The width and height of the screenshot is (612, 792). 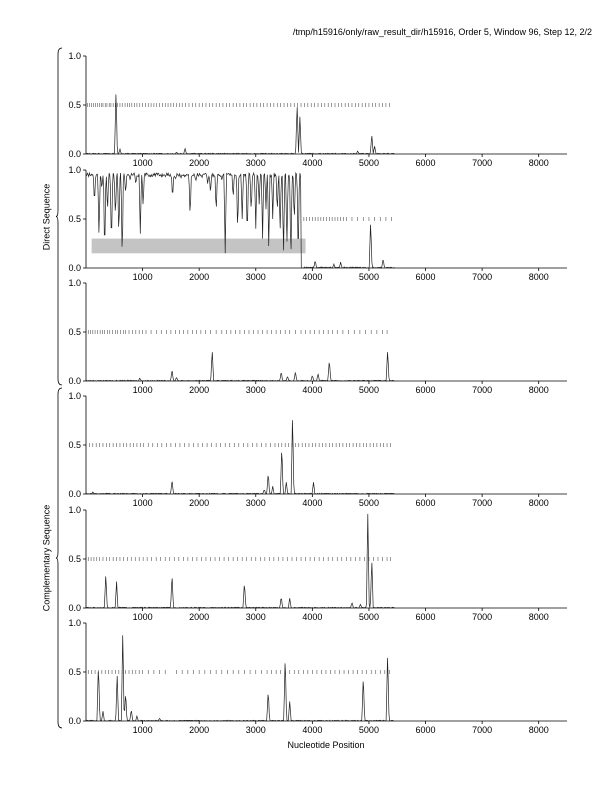 What do you see at coordinates (45, 558) in the screenshot?
I see `complementary-sequence-label: Complementary Sequence` at bounding box center [45, 558].